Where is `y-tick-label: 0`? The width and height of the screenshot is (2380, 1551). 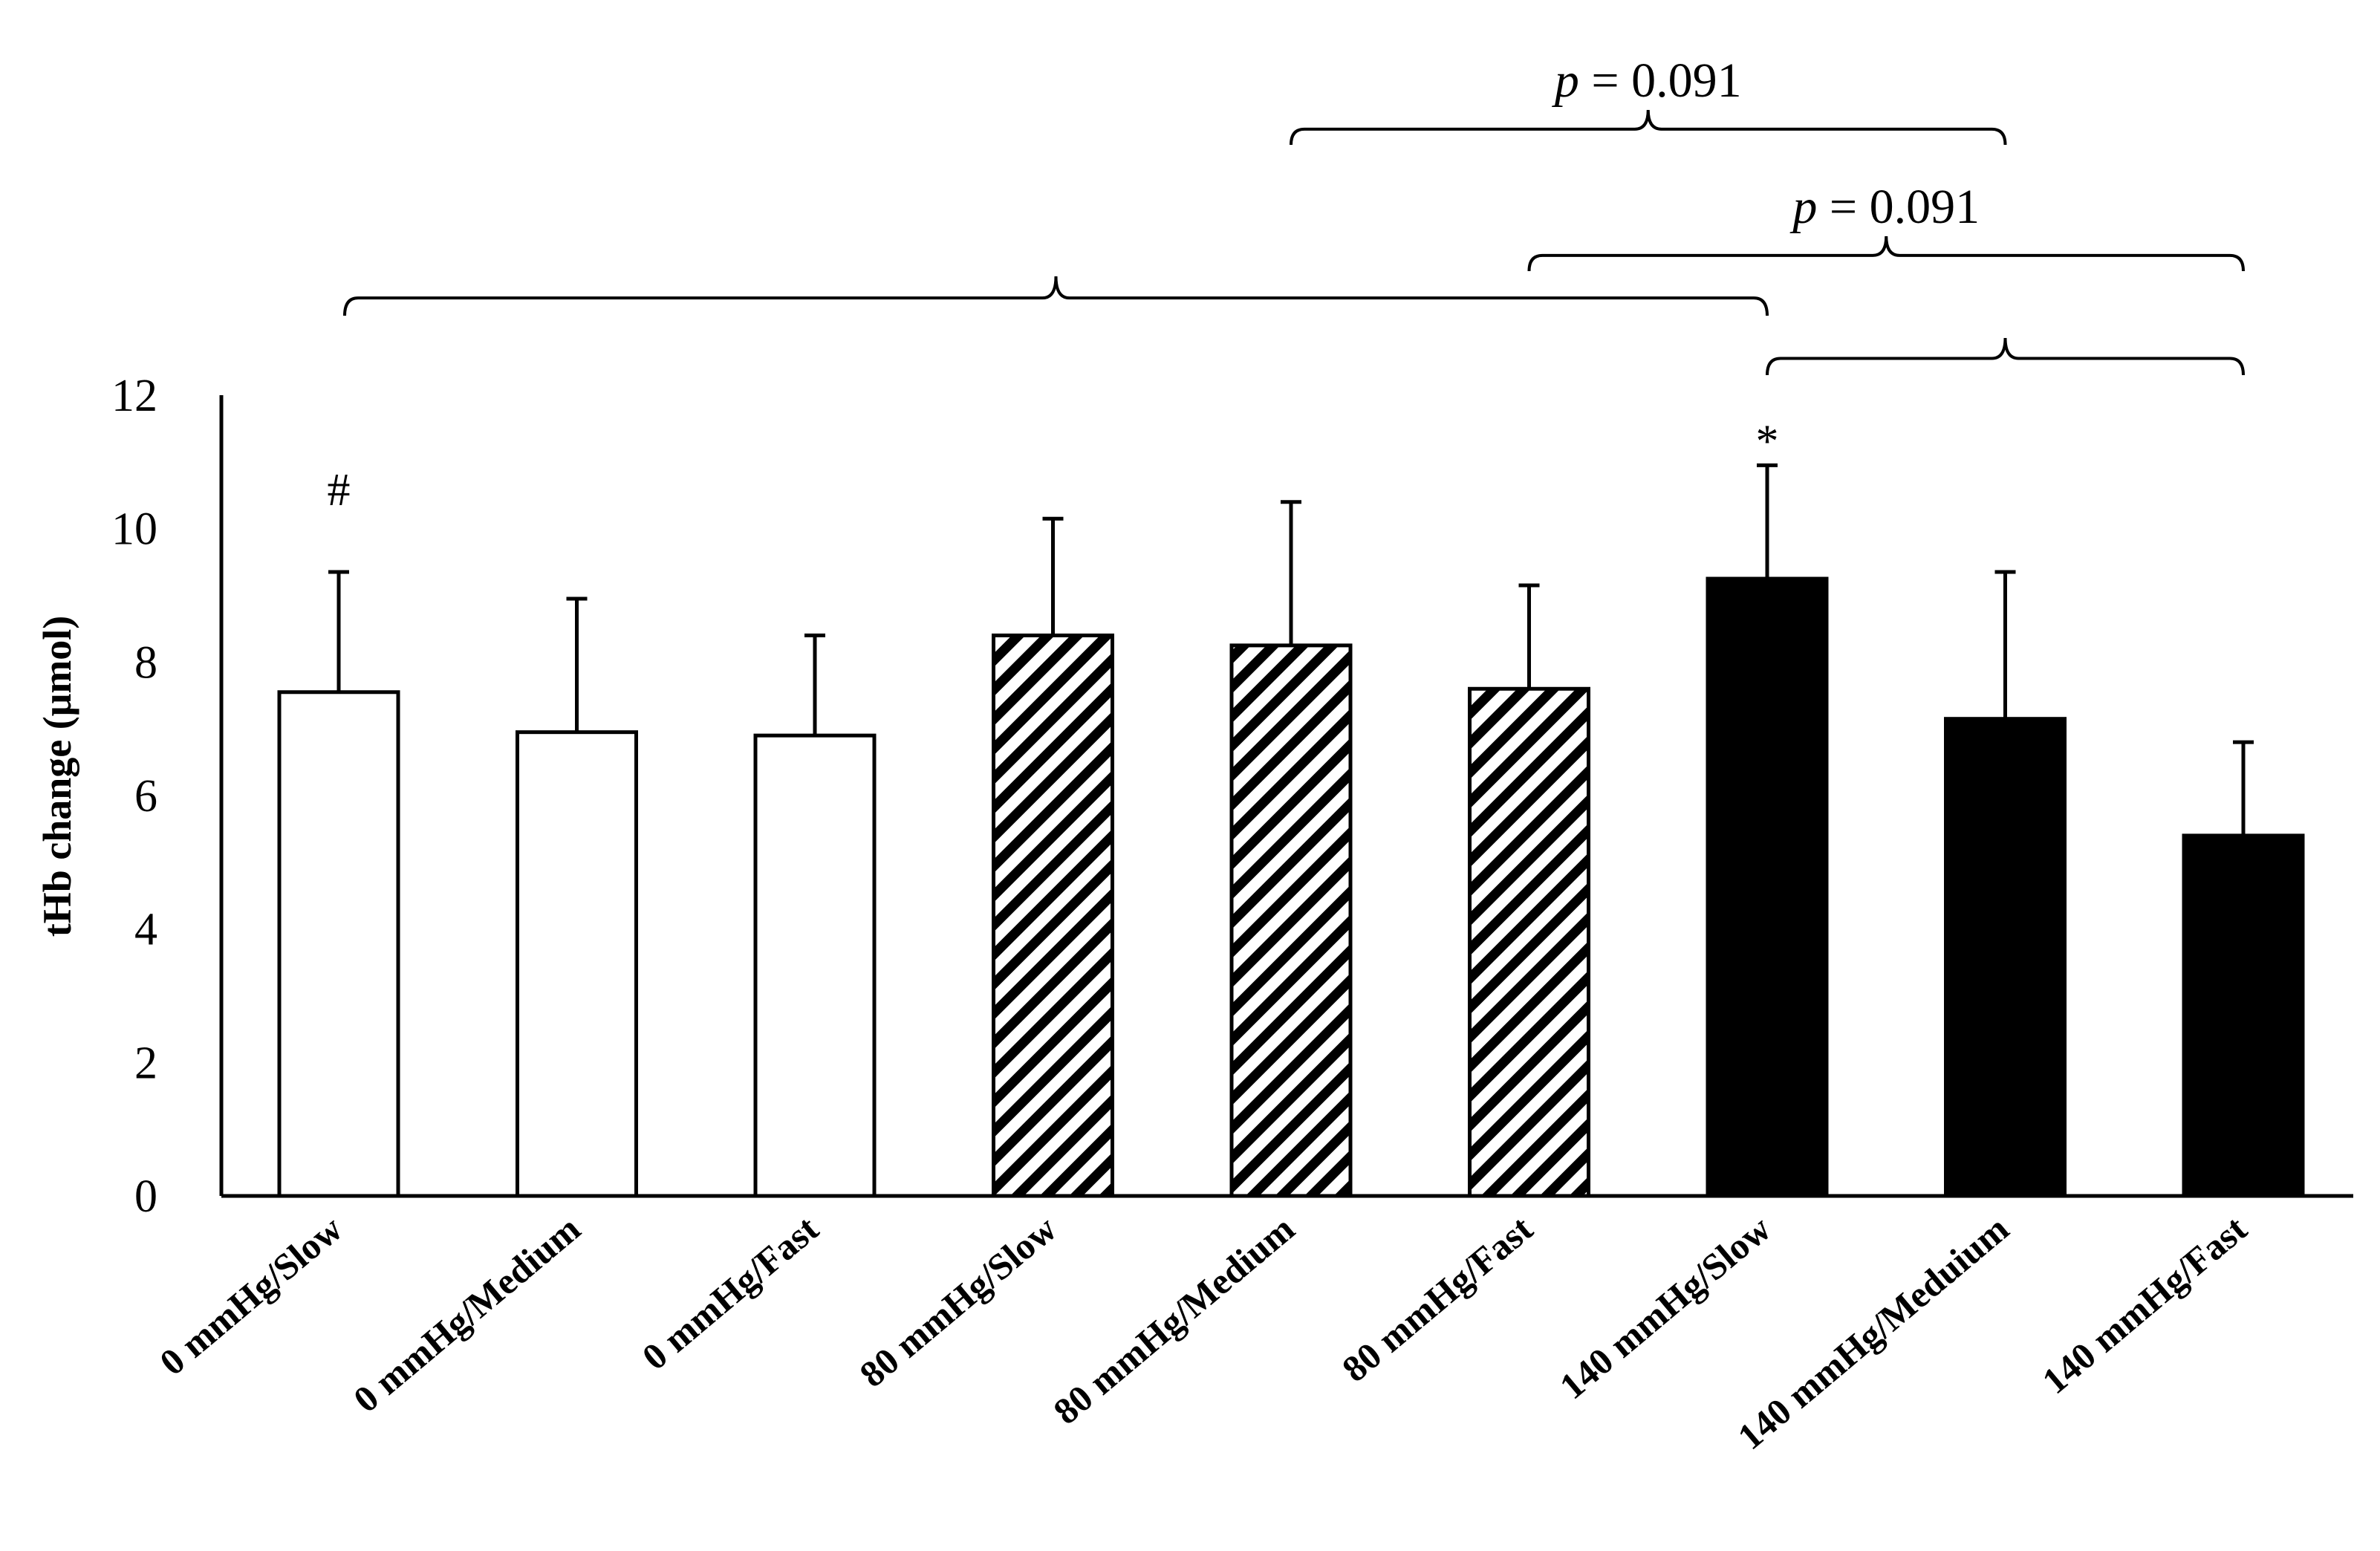
y-tick-label: 0 is located at coordinates (146, 1196).